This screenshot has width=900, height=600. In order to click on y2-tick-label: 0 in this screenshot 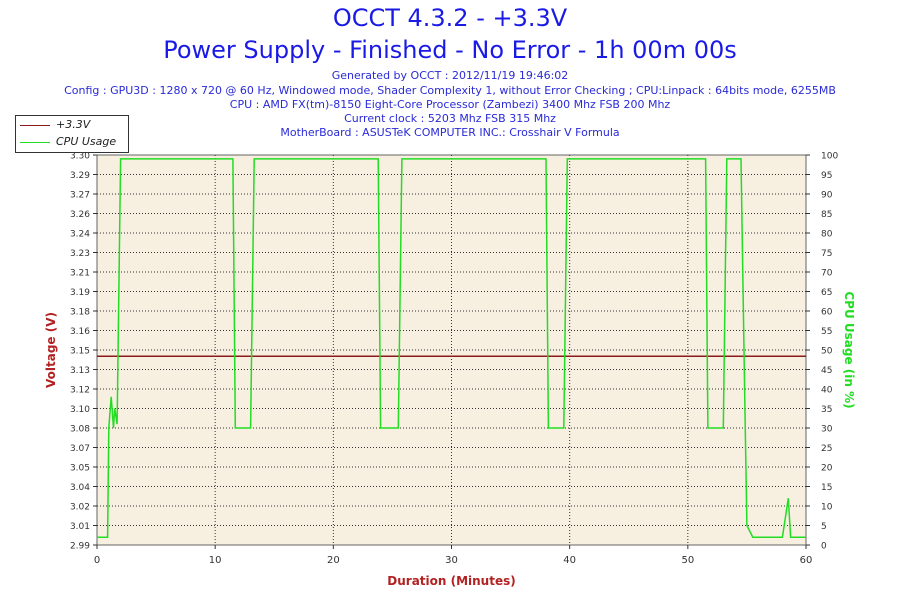, I will do `click(824, 547)`.